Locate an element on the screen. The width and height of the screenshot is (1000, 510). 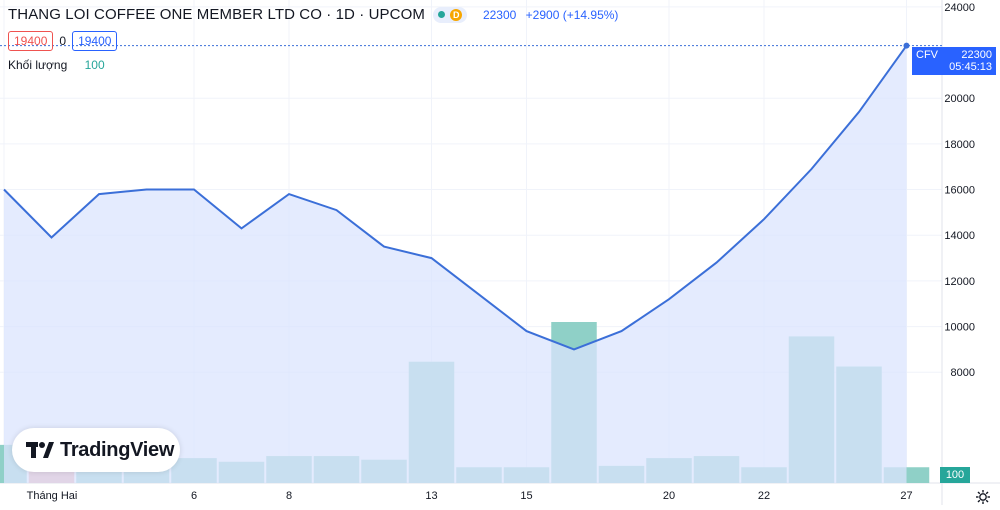
x-tick-label: 8 is located at coordinates (289, 496).